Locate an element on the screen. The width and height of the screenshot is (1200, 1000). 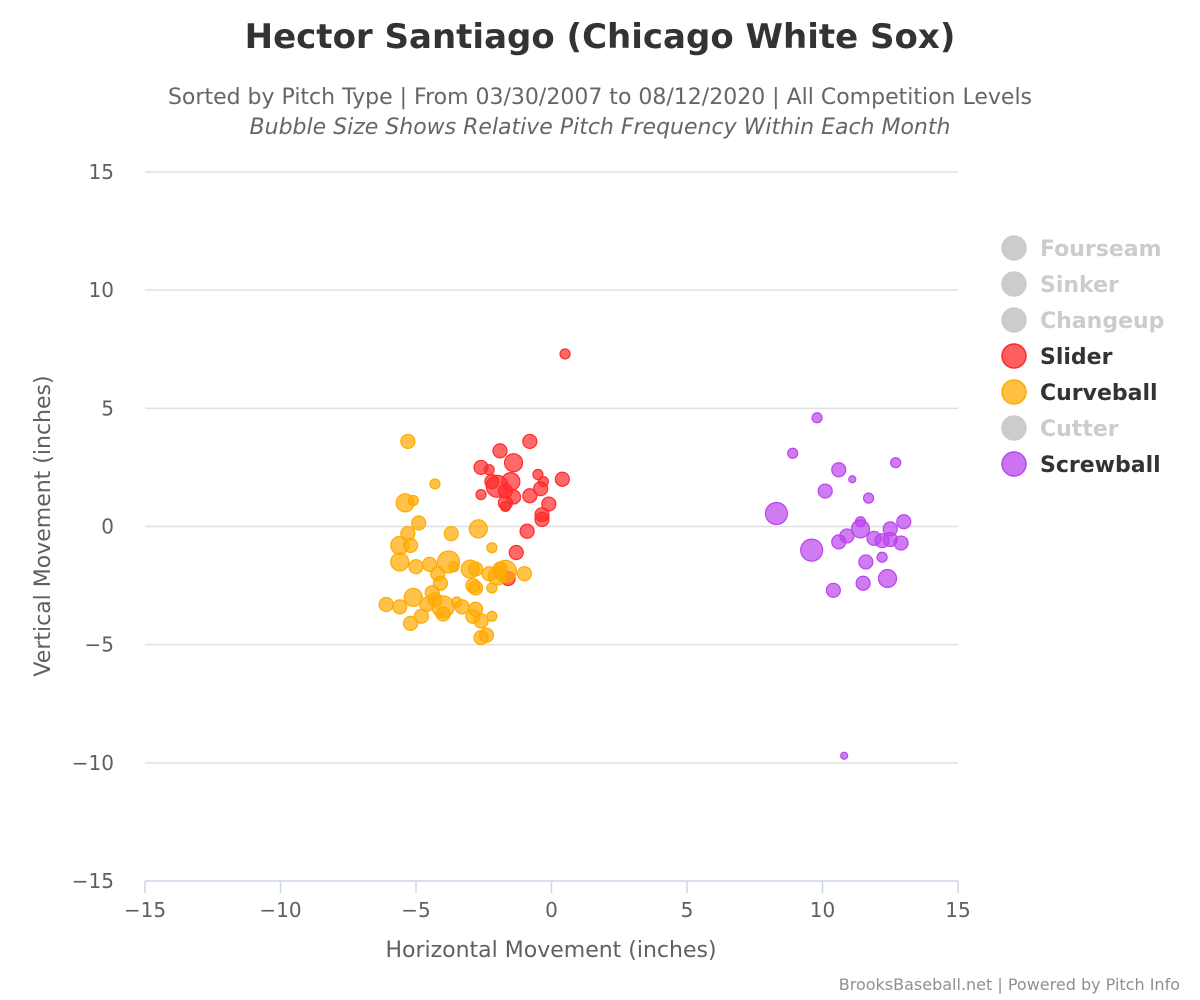
chart-title: Hector Santiago (Chicago White Sox) is located at coordinates (600, 37).